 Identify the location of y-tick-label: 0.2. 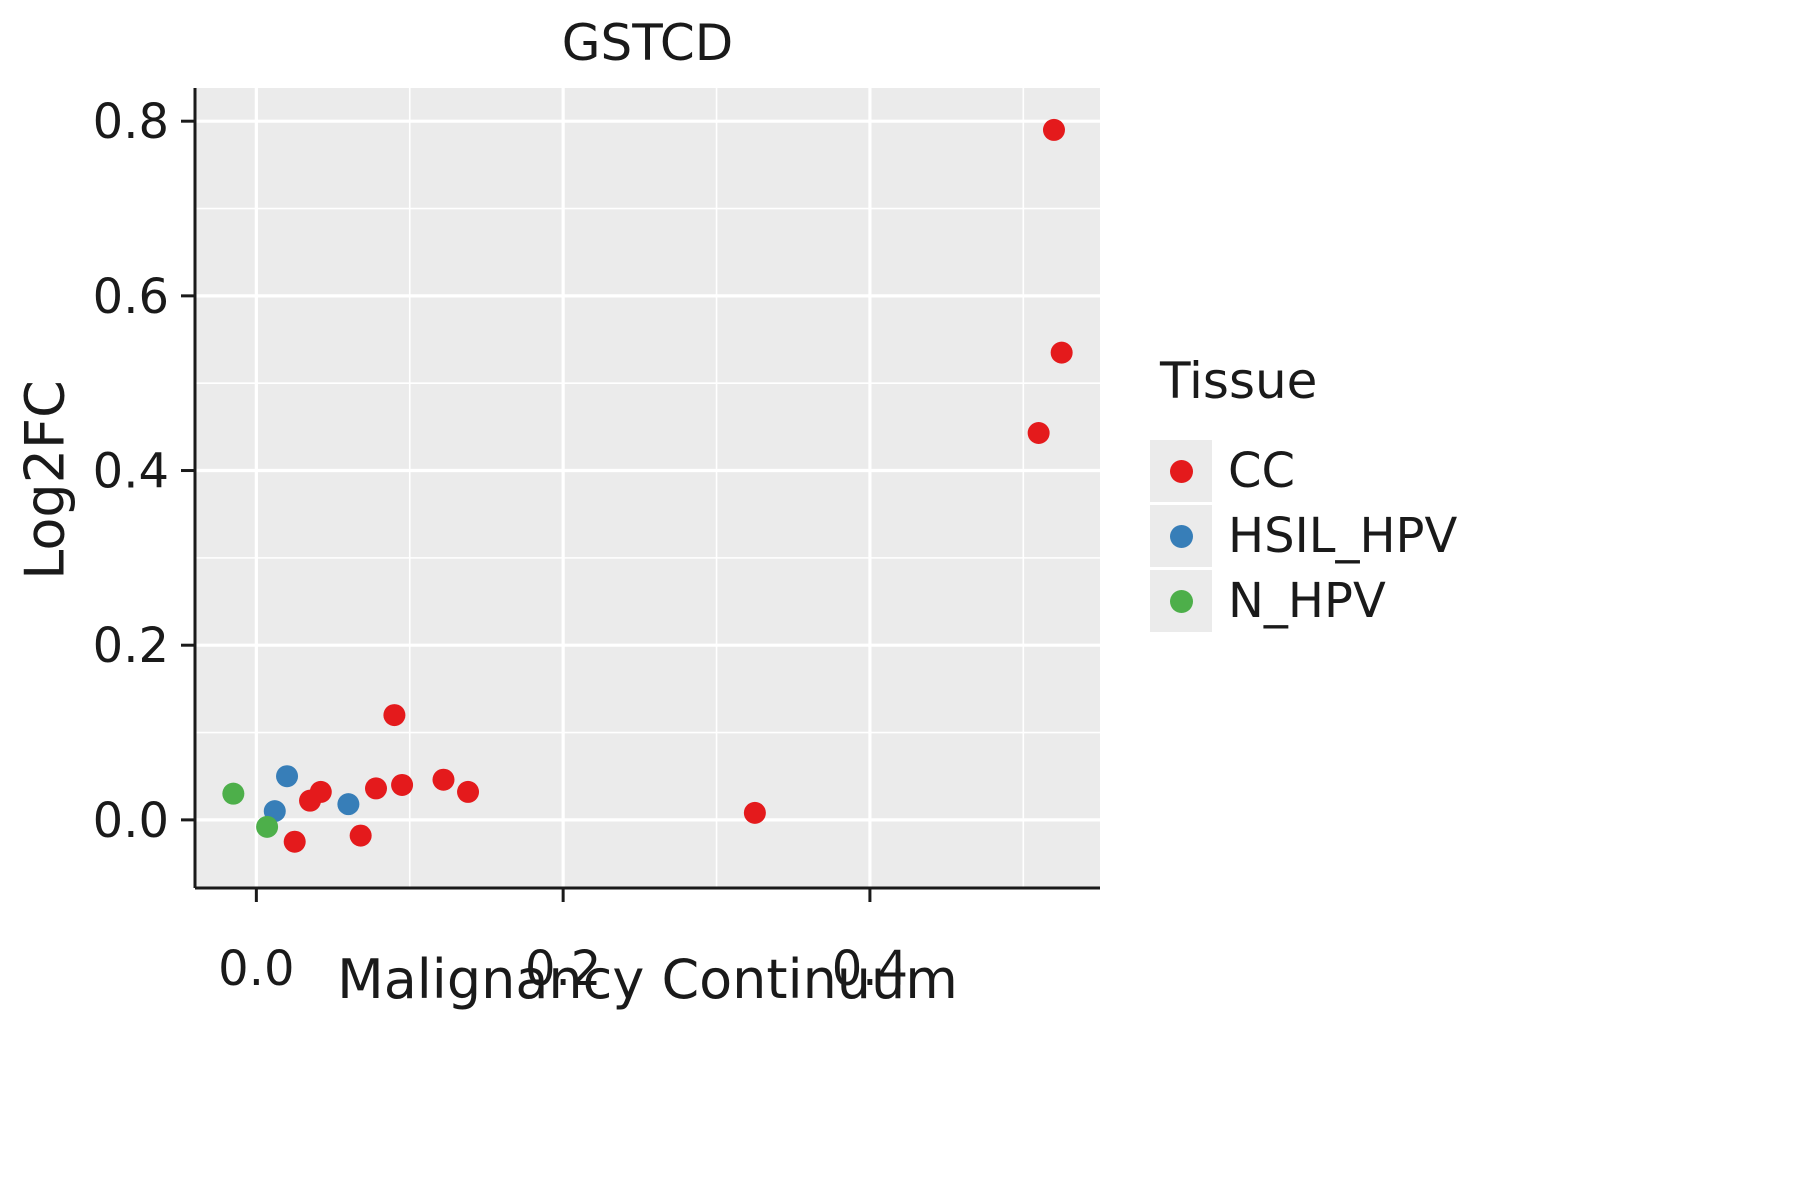
(131, 646).